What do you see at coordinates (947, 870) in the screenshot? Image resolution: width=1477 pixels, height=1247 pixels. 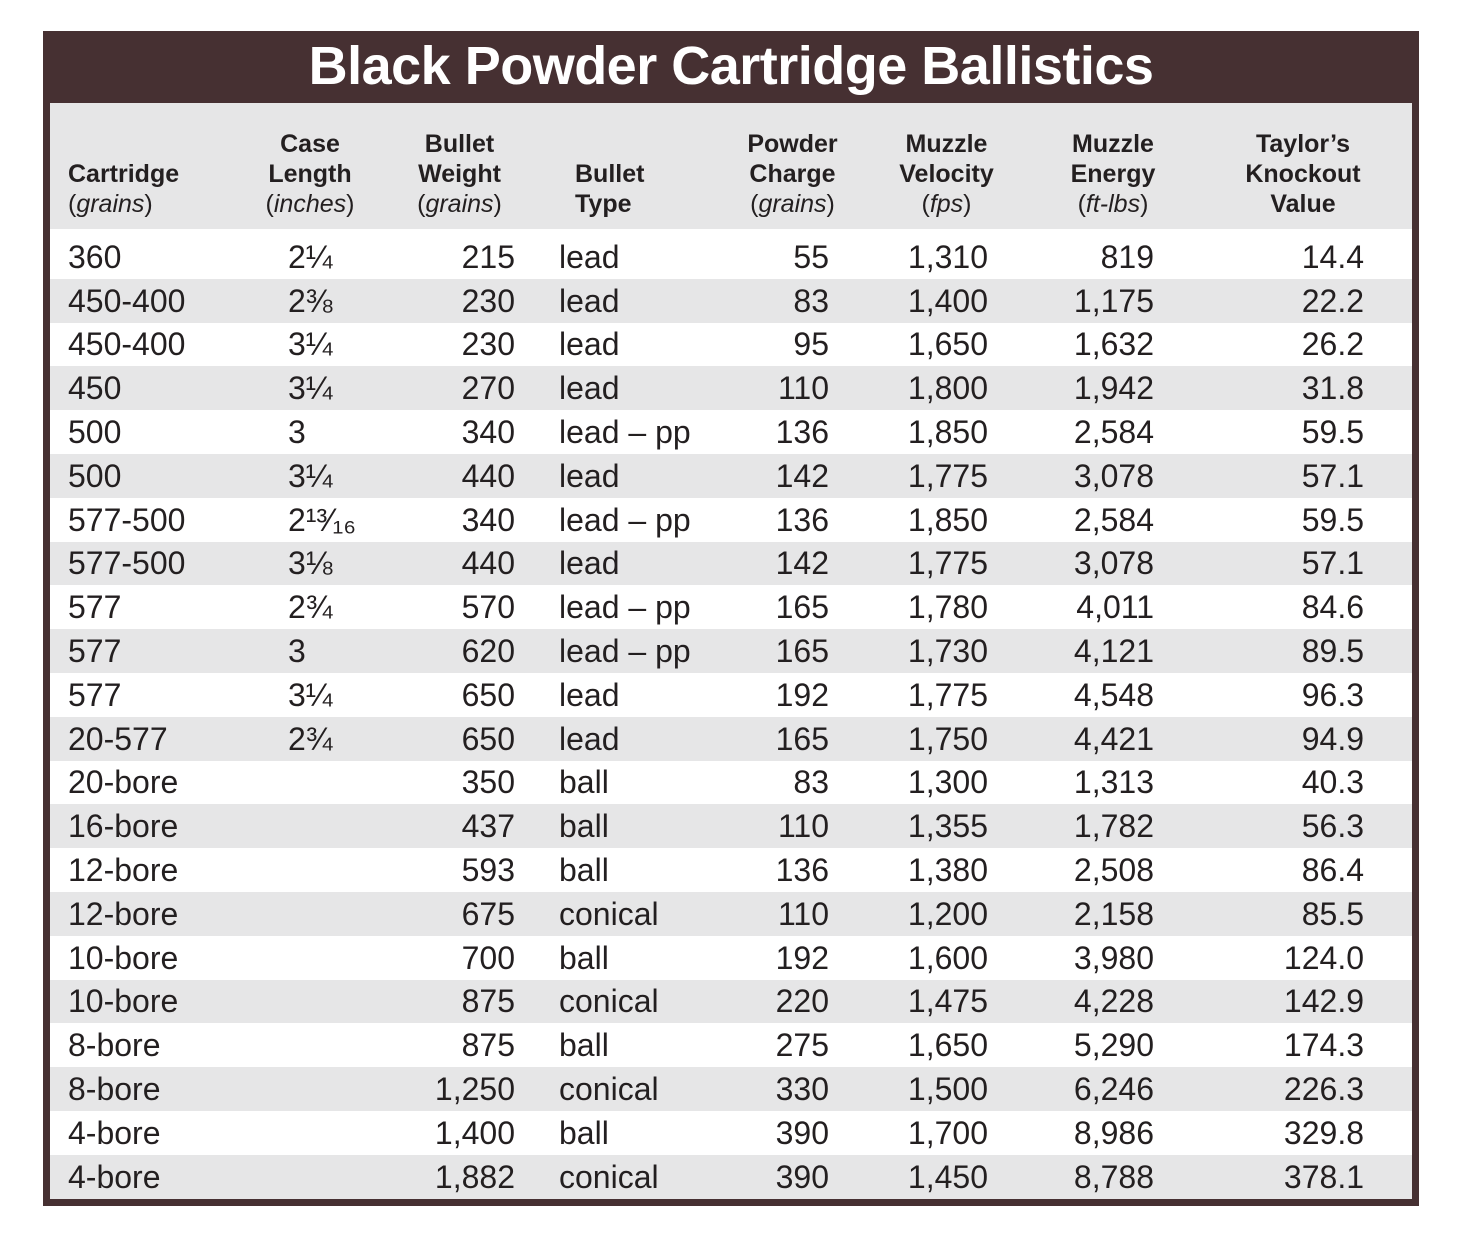 I see `cell-vel: 1,380` at bounding box center [947, 870].